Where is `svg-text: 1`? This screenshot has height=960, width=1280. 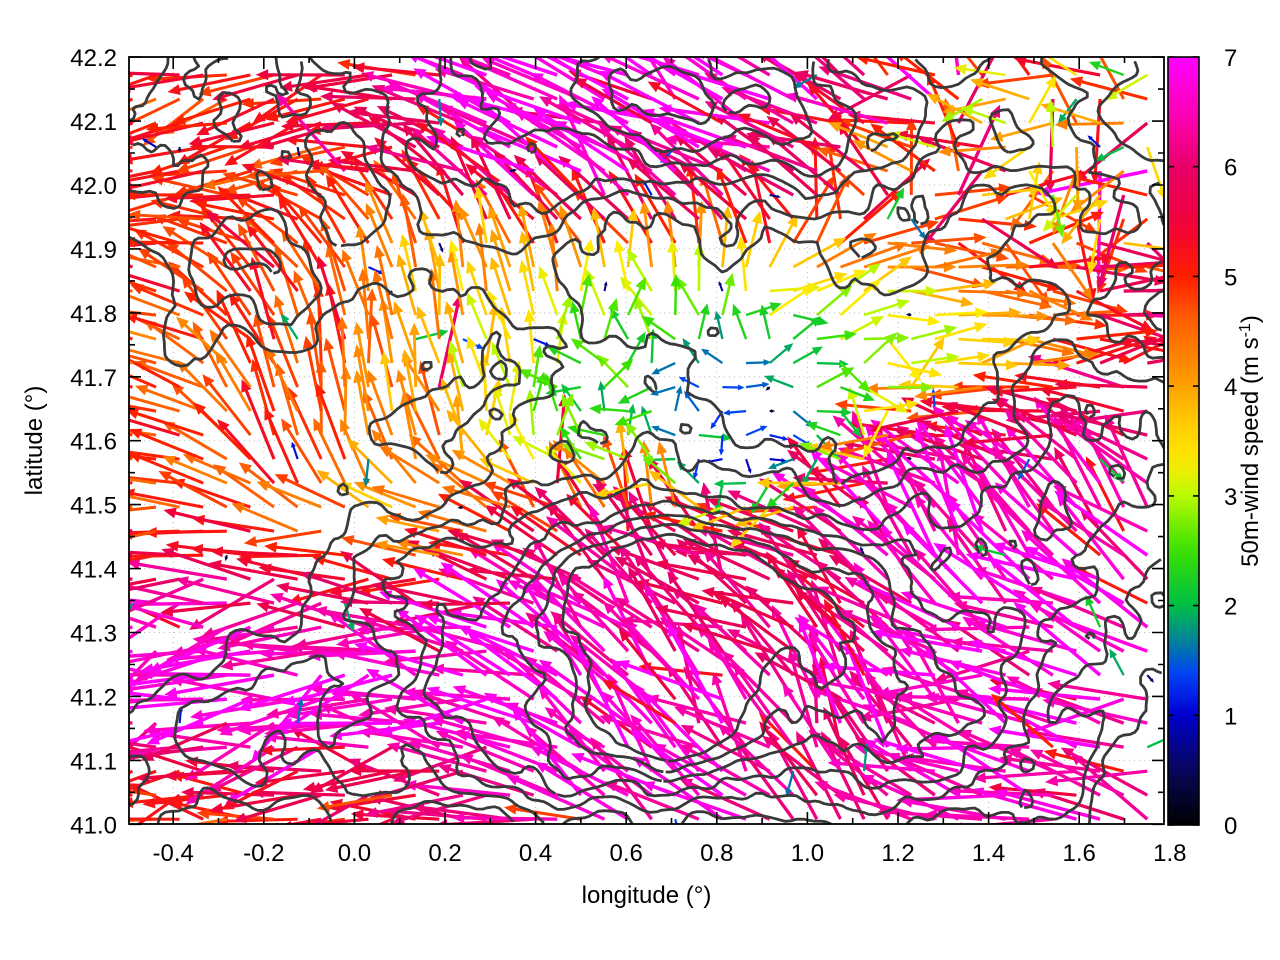
svg-text: 1 is located at coordinates (1230, 716).